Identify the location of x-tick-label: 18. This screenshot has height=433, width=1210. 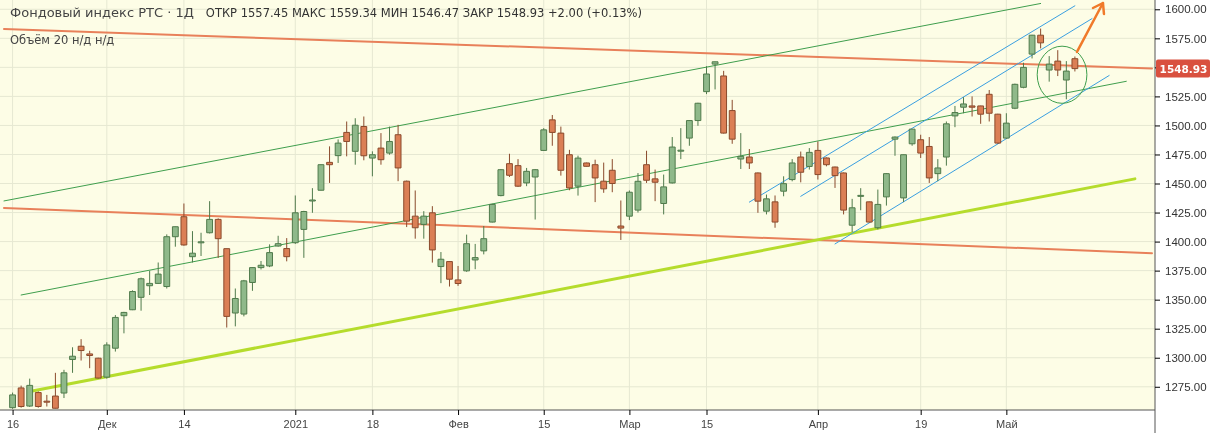
(373, 423).